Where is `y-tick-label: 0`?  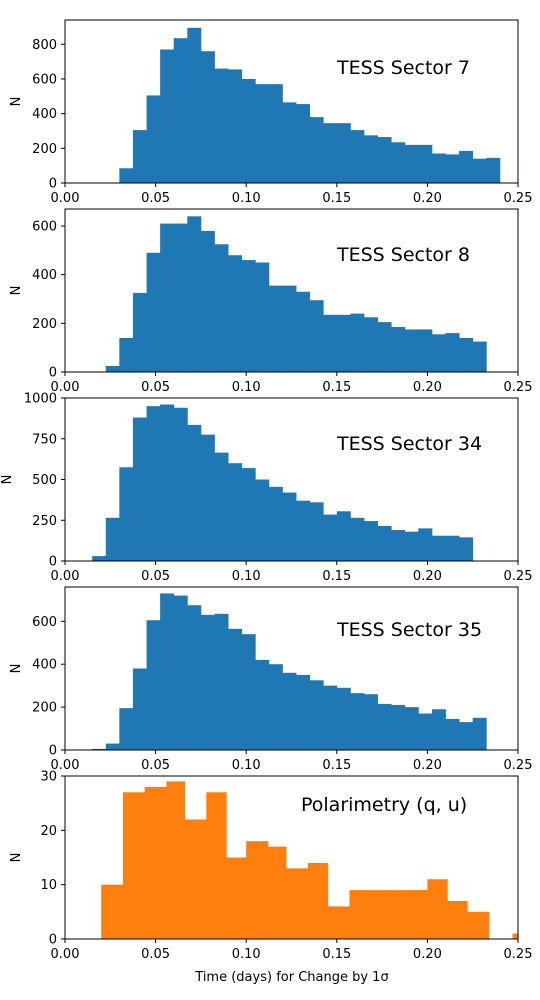
y-tick-label: 0 is located at coordinates (53, 940).